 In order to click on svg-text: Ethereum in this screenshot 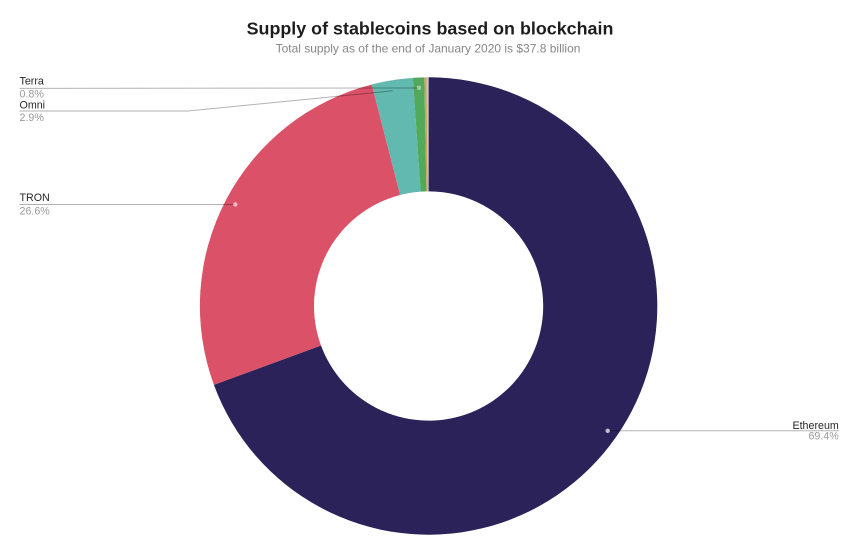, I will do `click(815, 426)`.